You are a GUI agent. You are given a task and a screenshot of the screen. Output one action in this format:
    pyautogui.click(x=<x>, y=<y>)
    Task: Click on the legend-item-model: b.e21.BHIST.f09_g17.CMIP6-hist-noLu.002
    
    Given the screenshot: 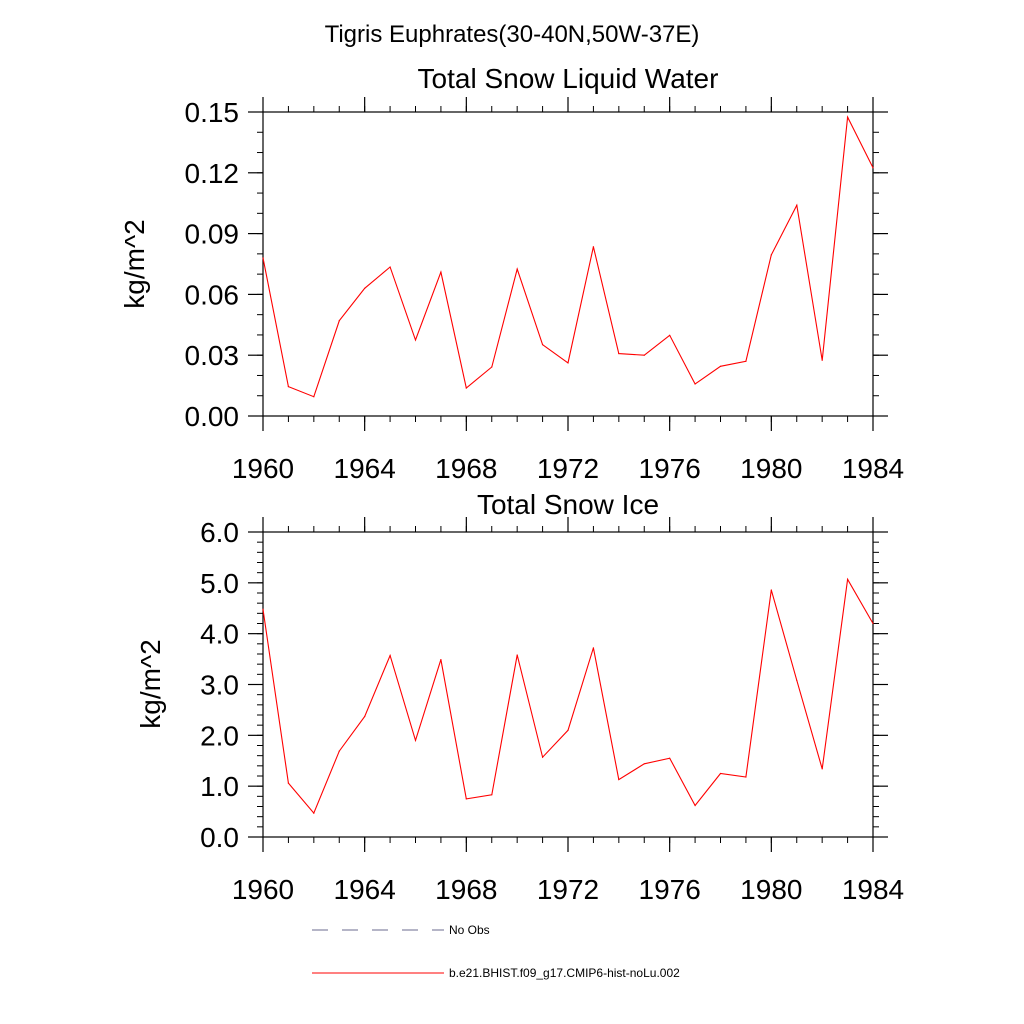 What is the action you would take?
    pyautogui.click(x=496, y=973)
    